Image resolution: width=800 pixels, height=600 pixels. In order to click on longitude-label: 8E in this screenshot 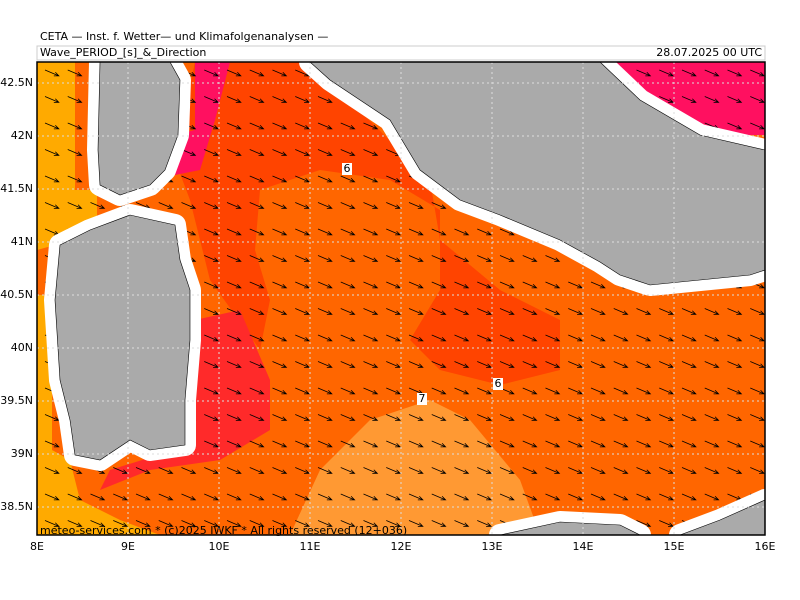, I will do `click(37, 546)`.